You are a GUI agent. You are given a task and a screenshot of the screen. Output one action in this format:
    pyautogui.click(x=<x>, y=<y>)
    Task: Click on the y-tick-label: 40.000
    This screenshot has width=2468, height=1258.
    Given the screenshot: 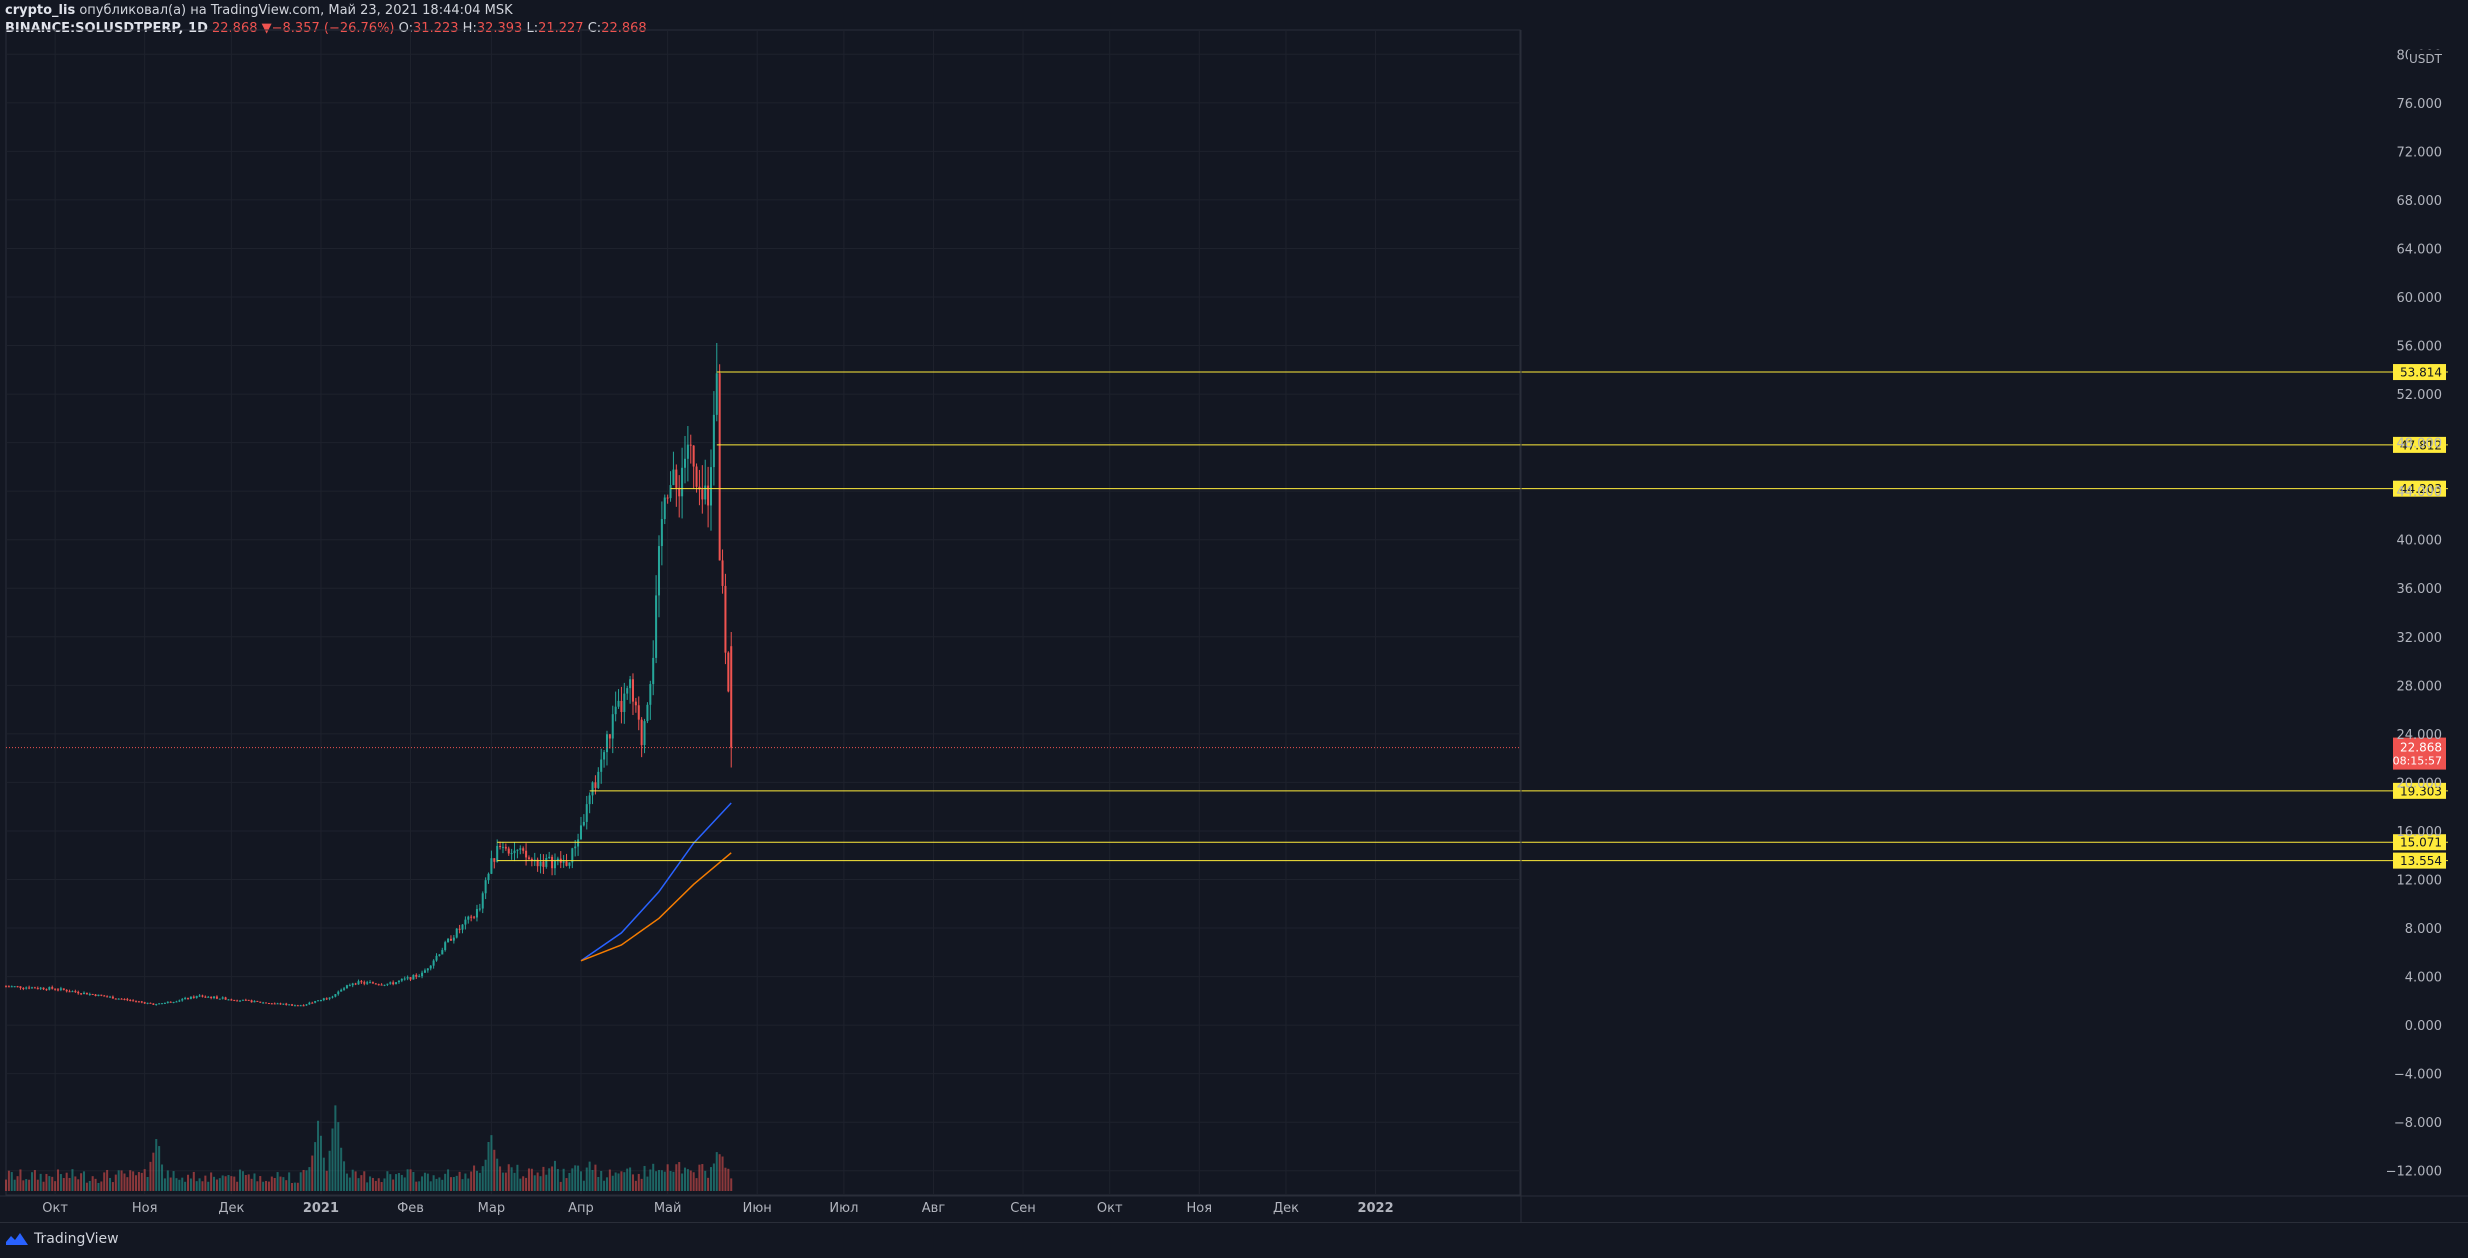 What is the action you would take?
    pyautogui.click(x=2420, y=541)
    